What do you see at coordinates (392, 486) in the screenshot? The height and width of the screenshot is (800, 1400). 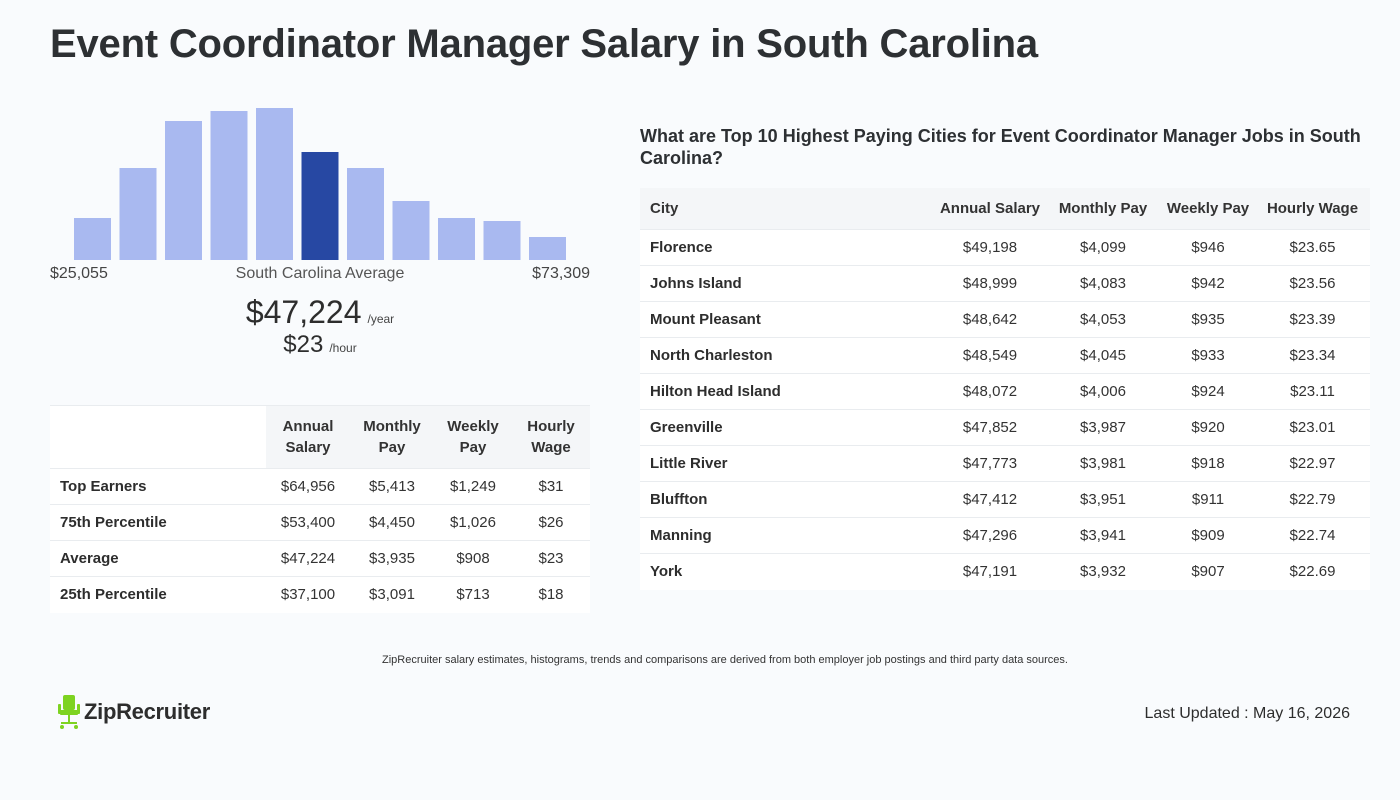 I see `monthly-pay: $5,413` at bounding box center [392, 486].